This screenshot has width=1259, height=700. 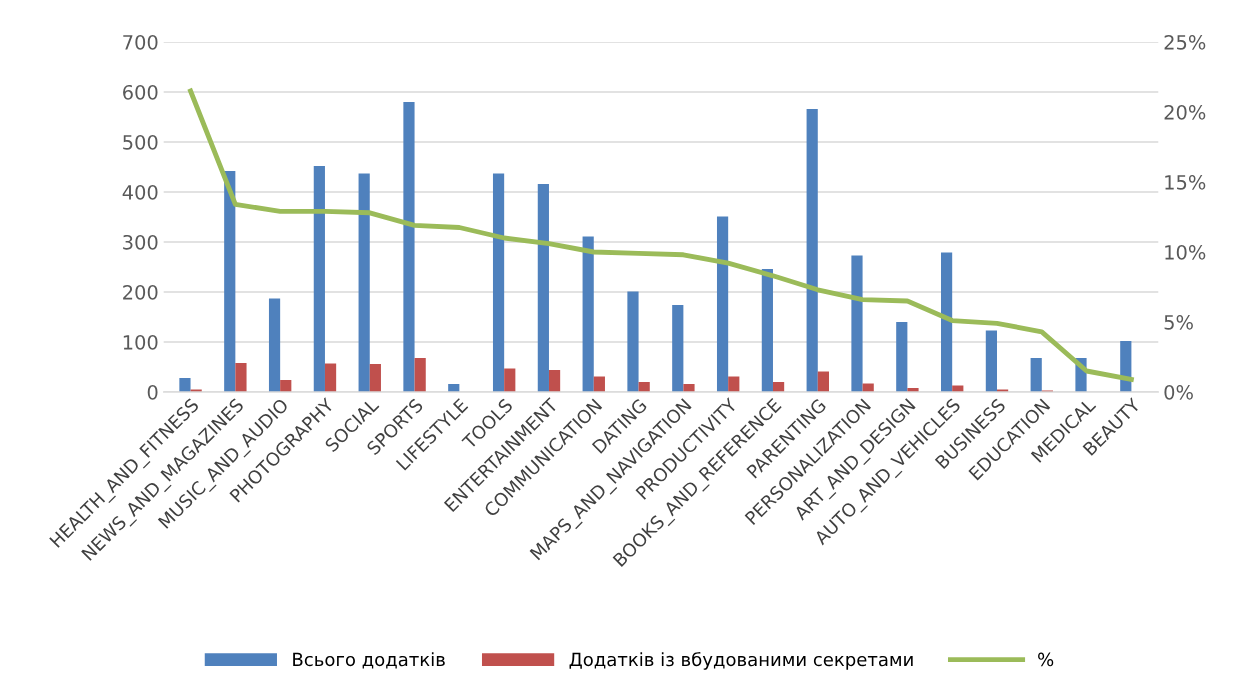 What do you see at coordinates (369, 660) in the screenshot?
I see `legend-label: Всього додатків` at bounding box center [369, 660].